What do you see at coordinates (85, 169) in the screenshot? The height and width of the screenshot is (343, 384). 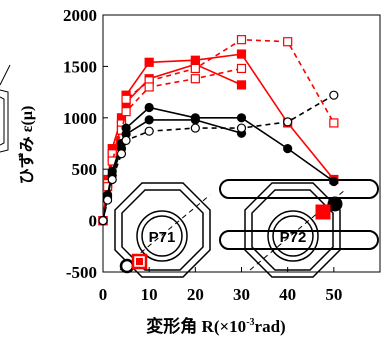 I see `y-tick-label: 500` at bounding box center [85, 169].